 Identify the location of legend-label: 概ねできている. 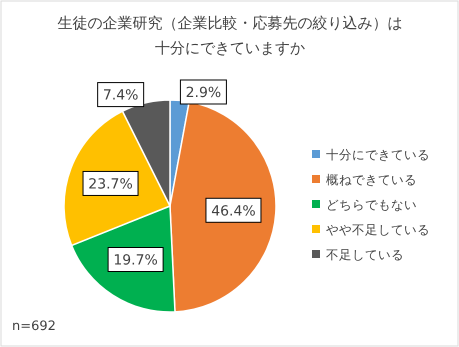
(371, 179).